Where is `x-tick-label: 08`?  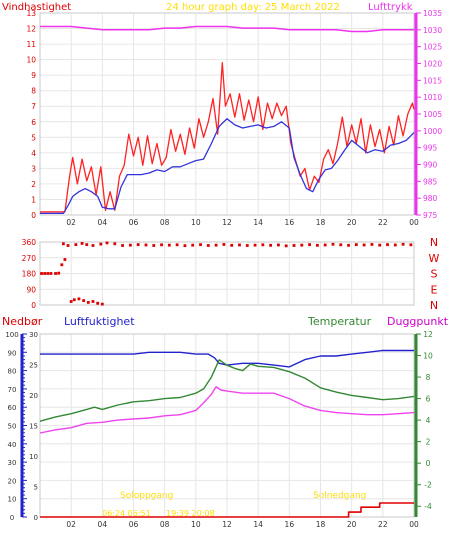 x-tick-label: 08 is located at coordinates (165, 222).